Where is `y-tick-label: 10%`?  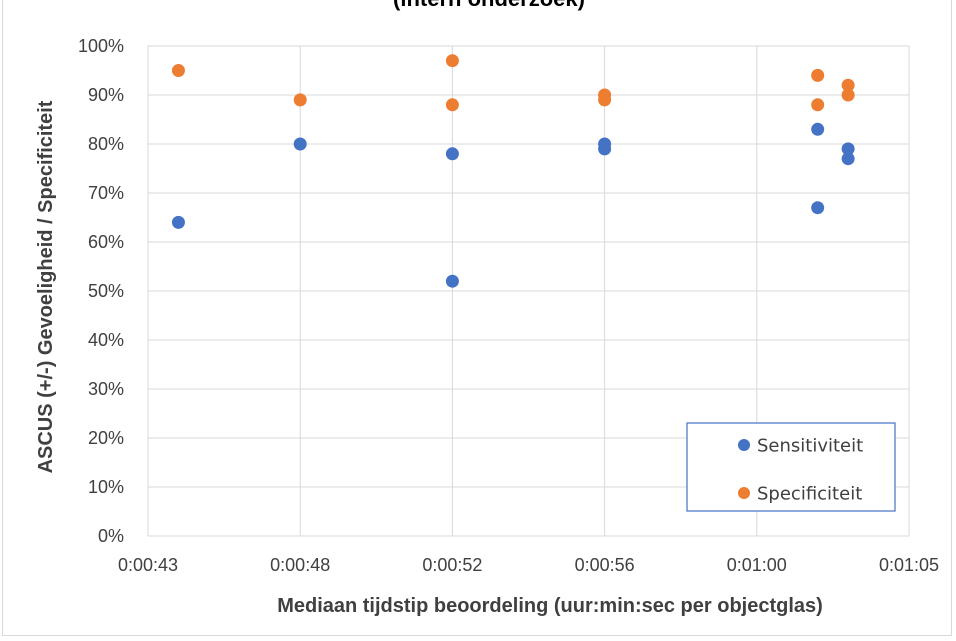
y-tick-label: 10% is located at coordinates (106, 487).